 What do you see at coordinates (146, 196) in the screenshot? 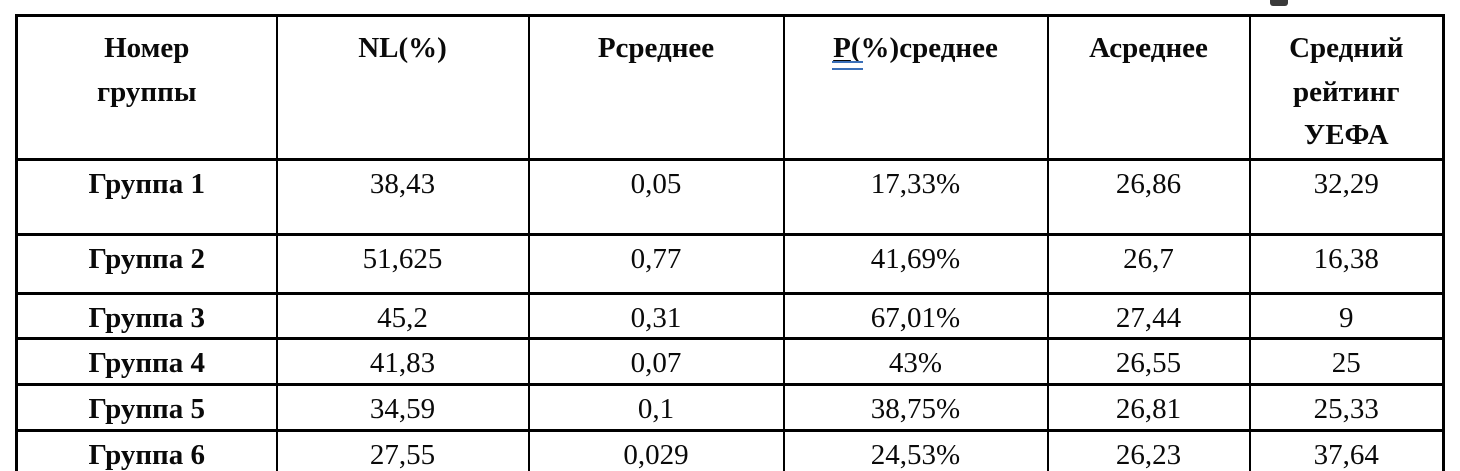
I see `cell-group-name: Группа 1` at bounding box center [146, 196].